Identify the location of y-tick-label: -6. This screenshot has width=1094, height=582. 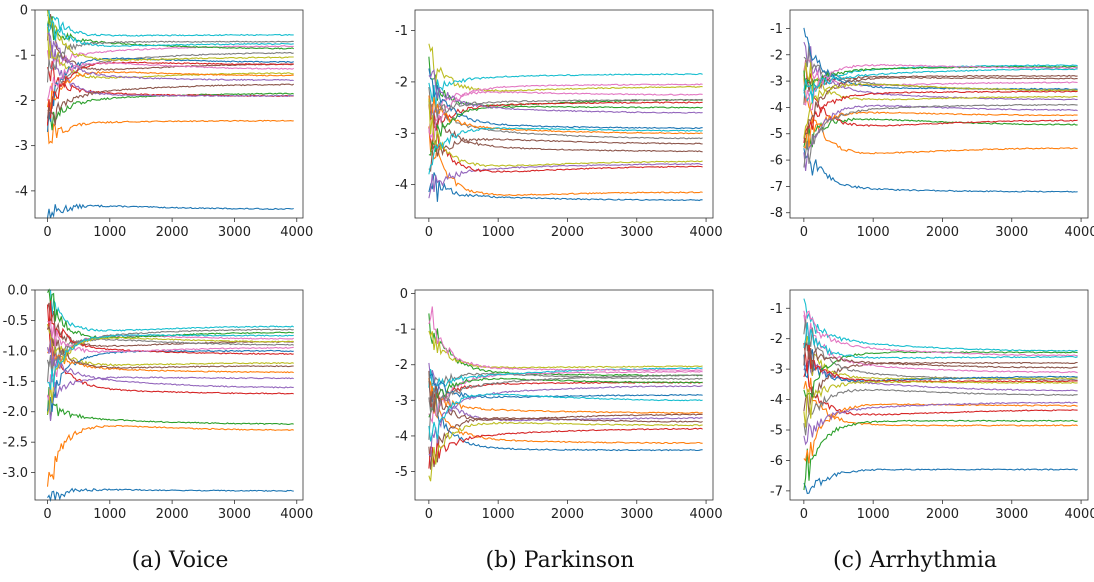
(776, 461).